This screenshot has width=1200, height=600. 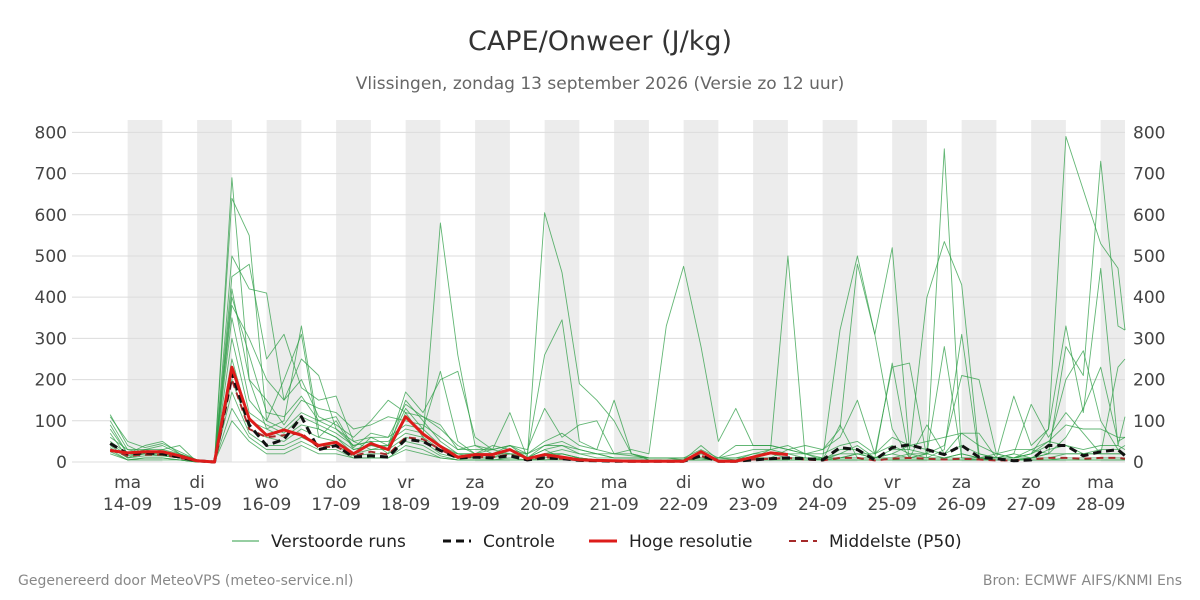 I want to click on x-tick-date-7: 21-09, so click(x=613, y=505).